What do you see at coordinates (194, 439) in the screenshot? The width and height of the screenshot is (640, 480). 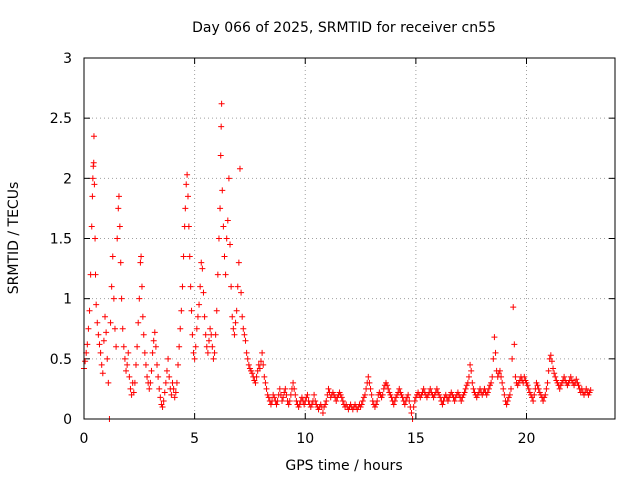 I see `x-tick-label: 5` at bounding box center [194, 439].